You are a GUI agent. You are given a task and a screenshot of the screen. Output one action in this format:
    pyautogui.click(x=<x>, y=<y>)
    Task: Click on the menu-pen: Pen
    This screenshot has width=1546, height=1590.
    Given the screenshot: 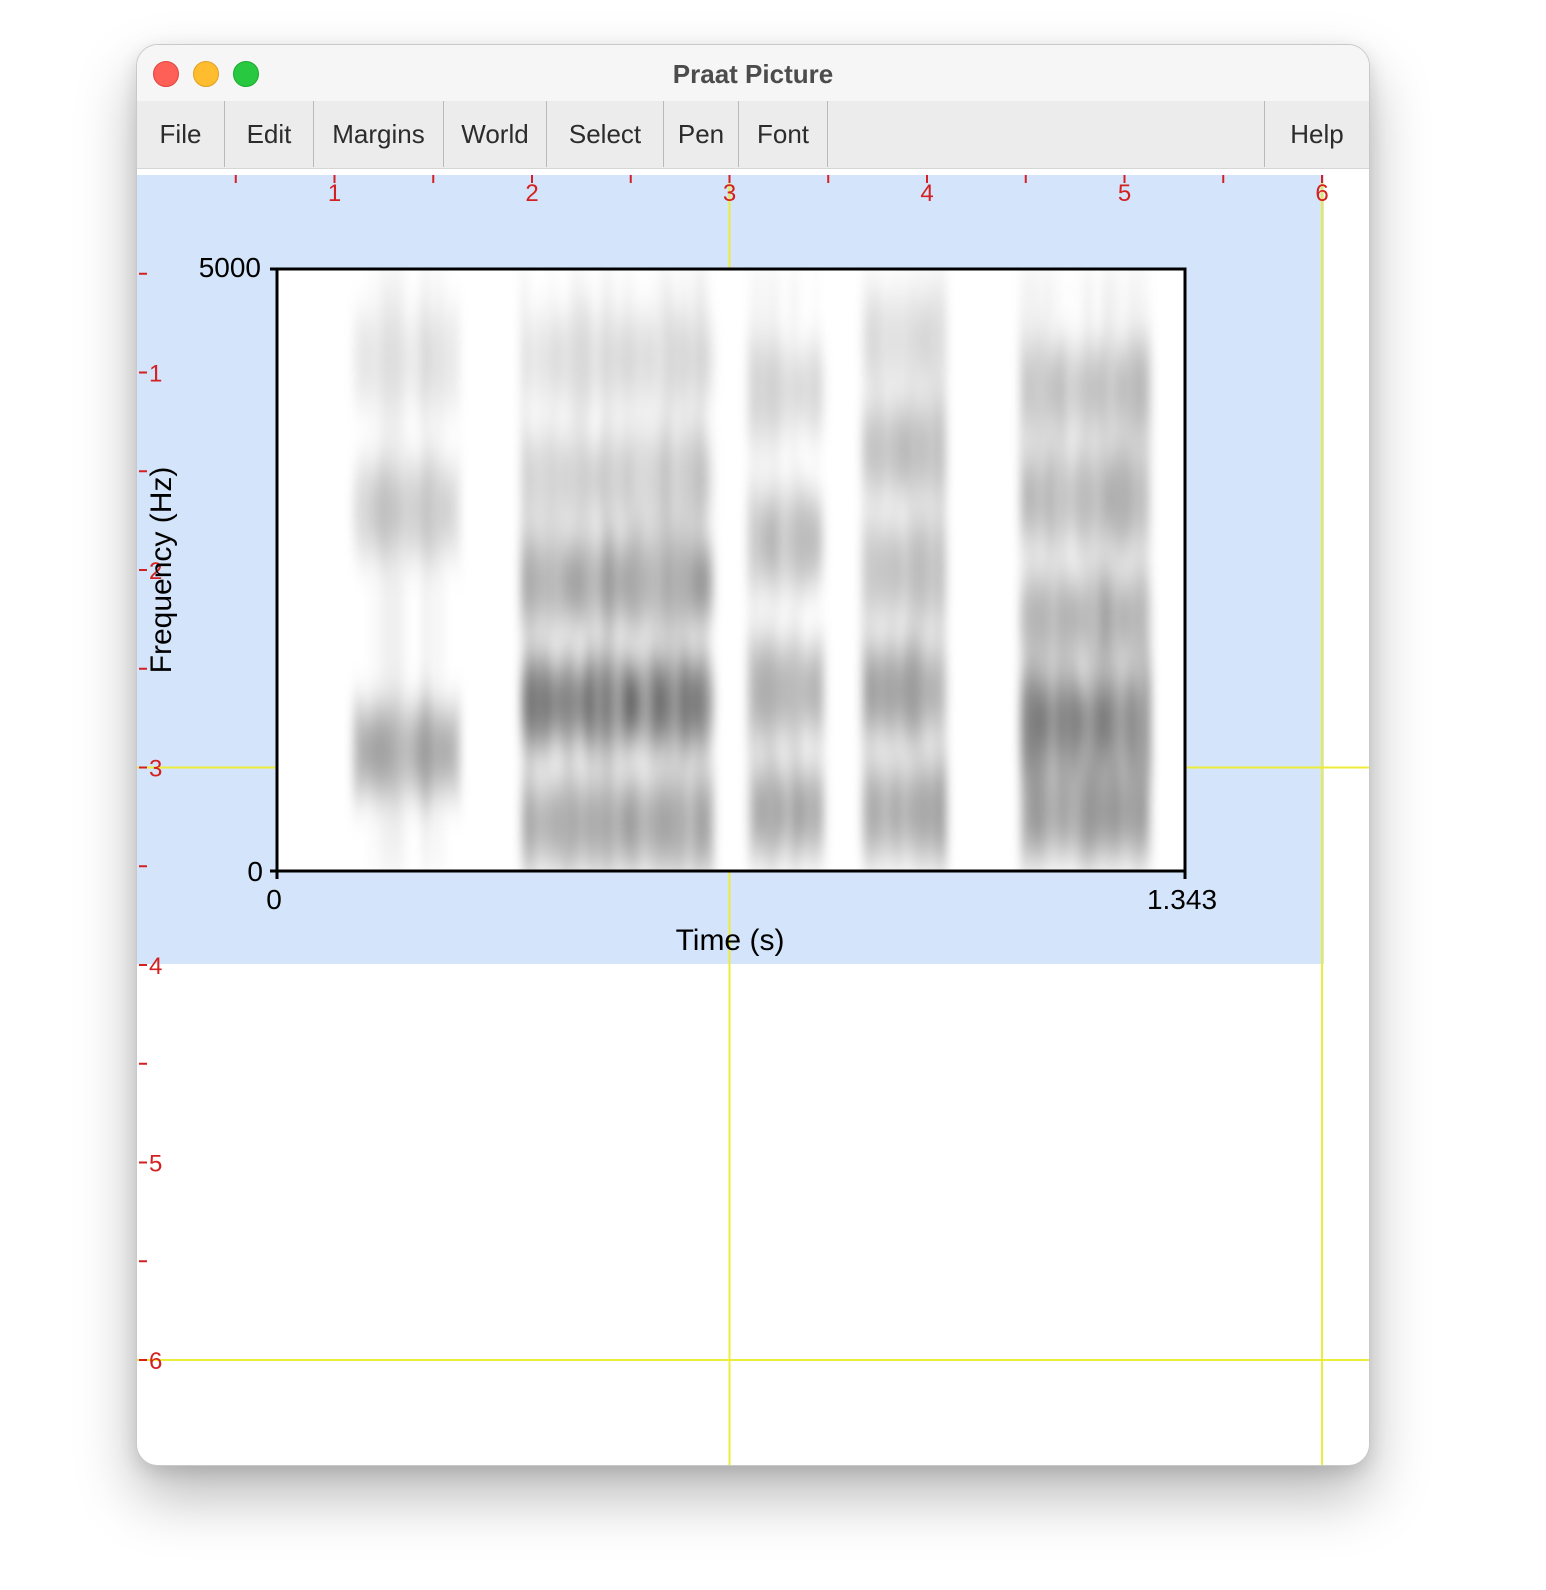 What is the action you would take?
    pyautogui.click(x=701, y=134)
    